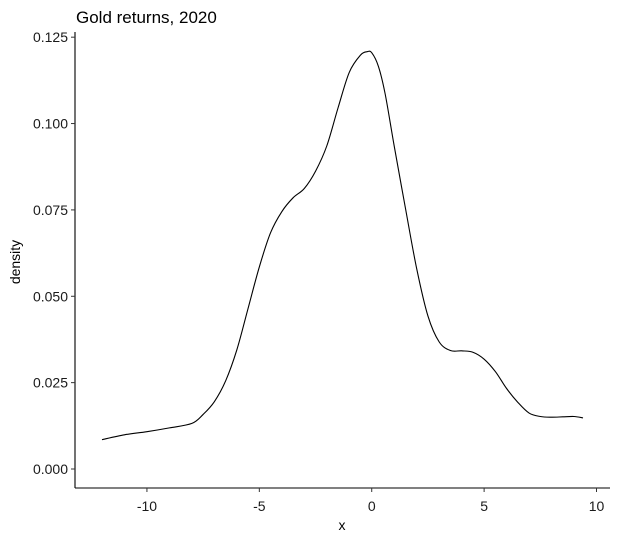 The height and width of the screenshot is (545, 619). I want to click on x-tick-label: 0, so click(372, 506).